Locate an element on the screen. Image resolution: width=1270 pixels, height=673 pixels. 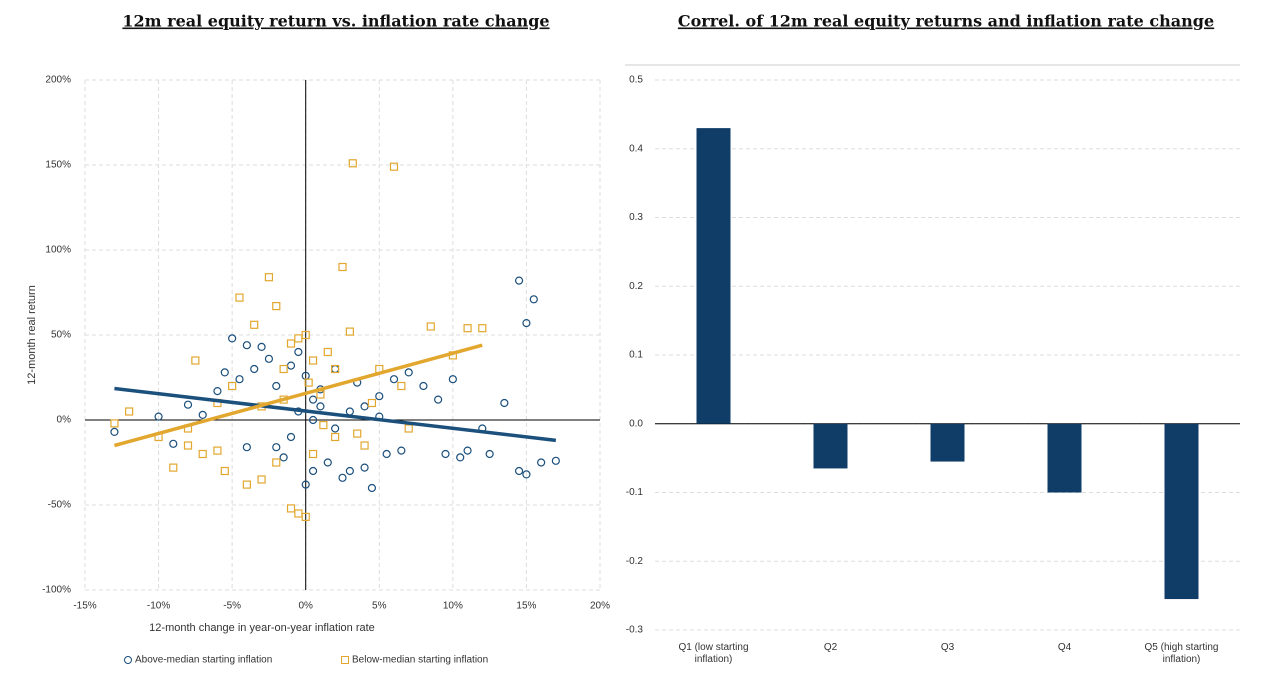
x-tick-label: 0% is located at coordinates (305, 606).